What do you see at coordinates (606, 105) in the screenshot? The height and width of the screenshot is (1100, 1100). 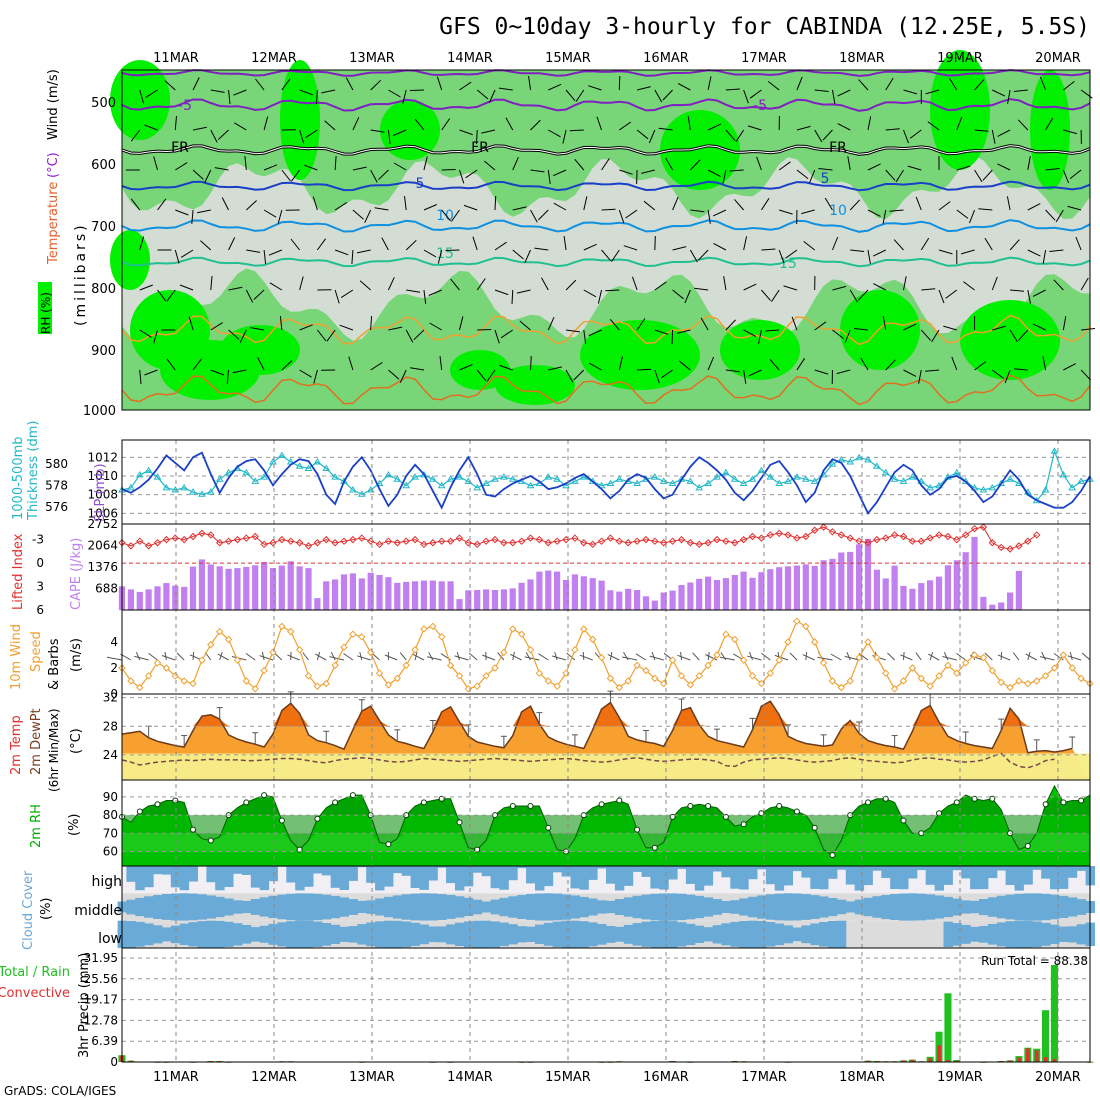 I see `temp-contour-minus5` at bounding box center [606, 105].